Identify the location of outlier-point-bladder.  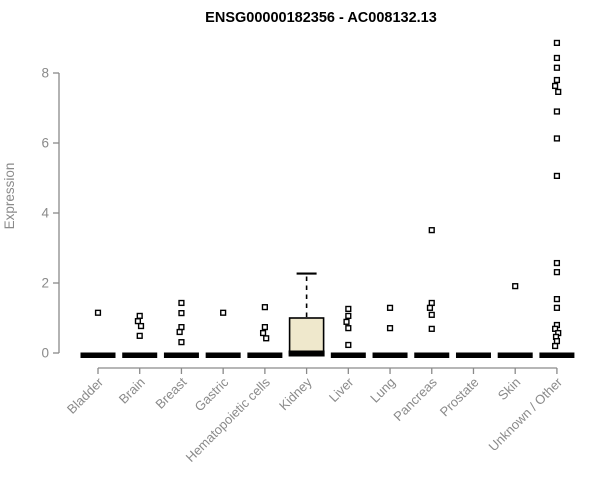
(98, 312).